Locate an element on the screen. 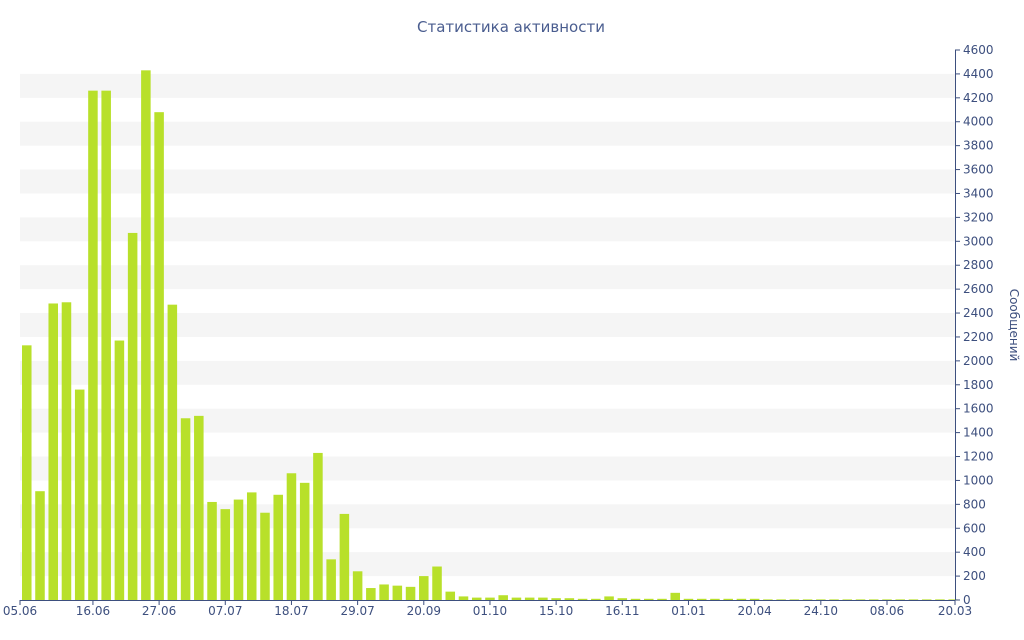  x-tick-label: 16.06 is located at coordinates (93, 611).